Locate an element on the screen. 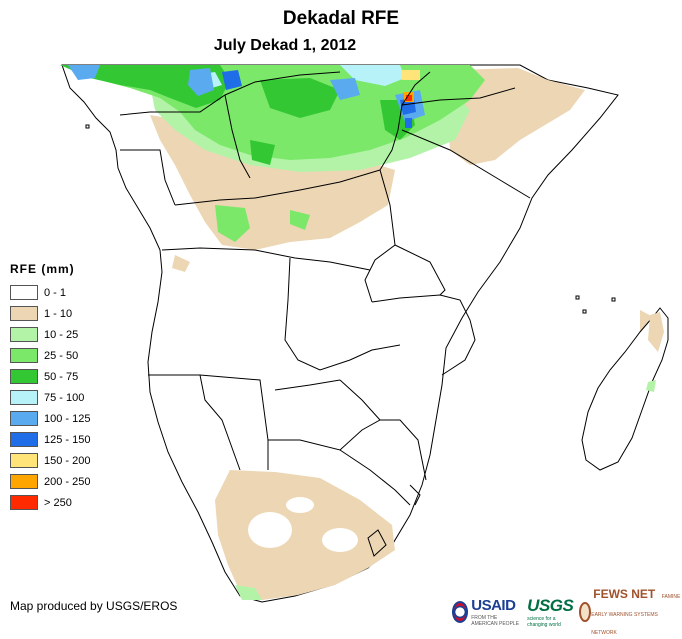 The height and width of the screenshot is (639, 682). legend-row: 25 - 50 is located at coordinates (50, 355).